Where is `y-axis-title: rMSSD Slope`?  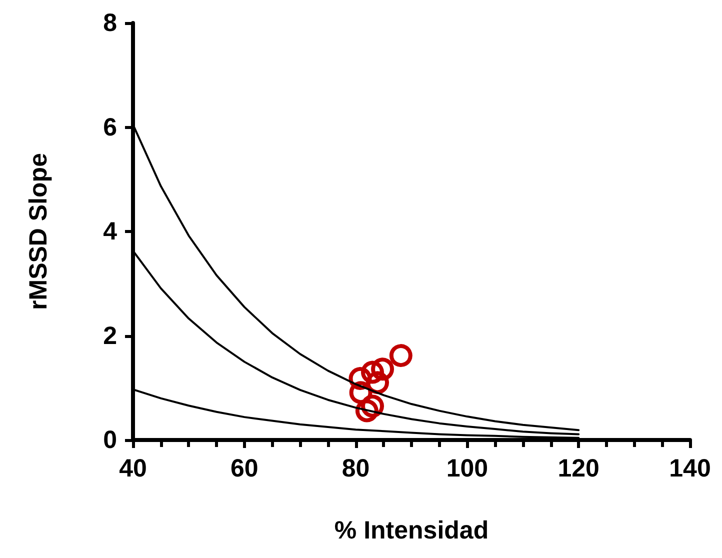 y-axis-title: rMSSD Slope is located at coordinates (38, 231).